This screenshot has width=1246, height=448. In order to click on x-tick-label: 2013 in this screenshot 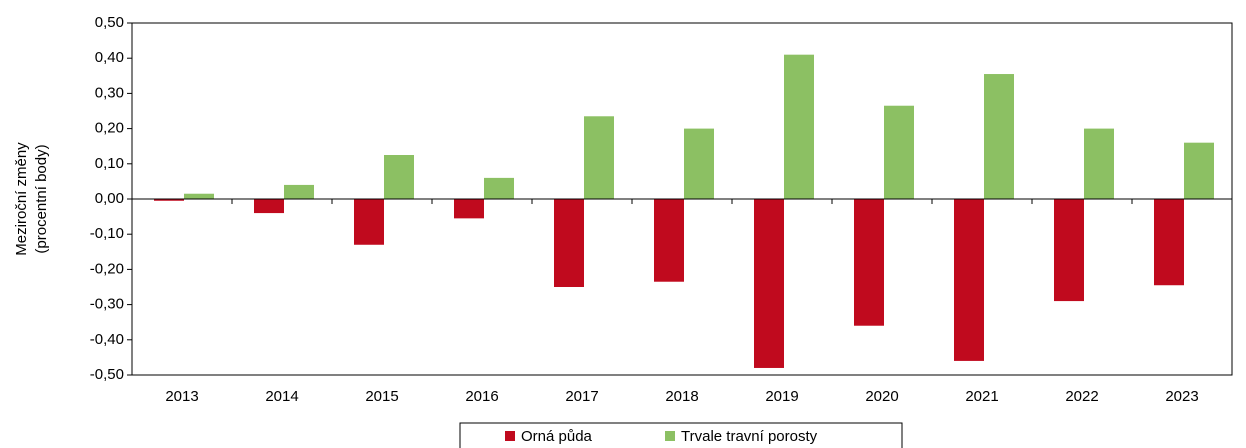, I will do `click(181, 396)`.